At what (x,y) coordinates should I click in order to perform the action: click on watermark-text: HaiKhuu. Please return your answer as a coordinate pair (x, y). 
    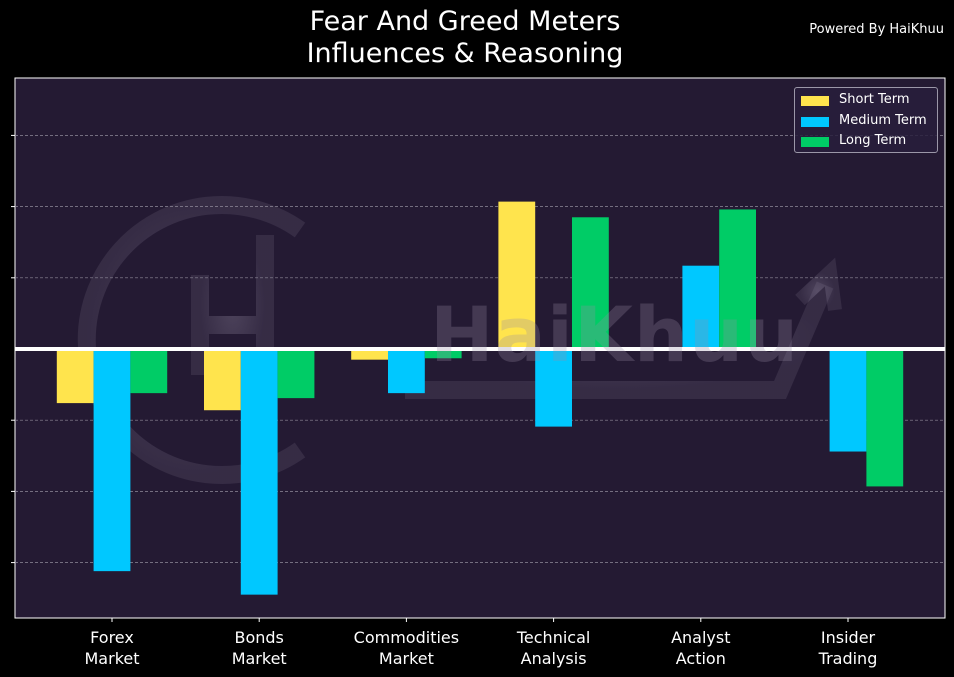
    Looking at the image, I should click on (615, 334).